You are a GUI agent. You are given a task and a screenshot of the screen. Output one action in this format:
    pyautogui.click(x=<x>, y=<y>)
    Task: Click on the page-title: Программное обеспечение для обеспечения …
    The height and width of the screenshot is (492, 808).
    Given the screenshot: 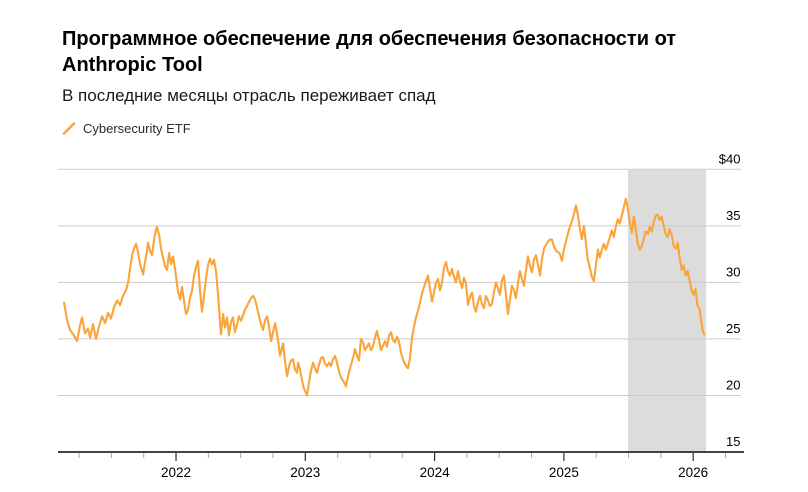 What is the action you would take?
    pyautogui.click(x=369, y=52)
    